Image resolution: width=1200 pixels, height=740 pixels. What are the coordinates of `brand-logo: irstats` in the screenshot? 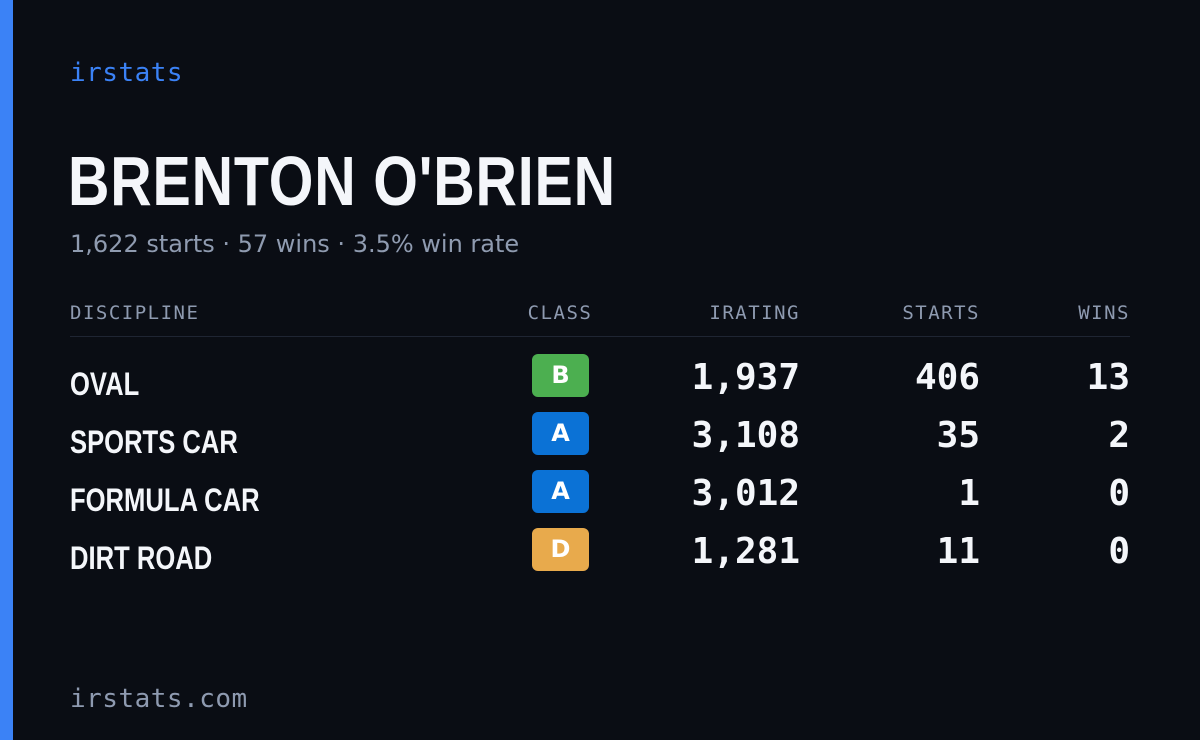 It's located at (127, 73).